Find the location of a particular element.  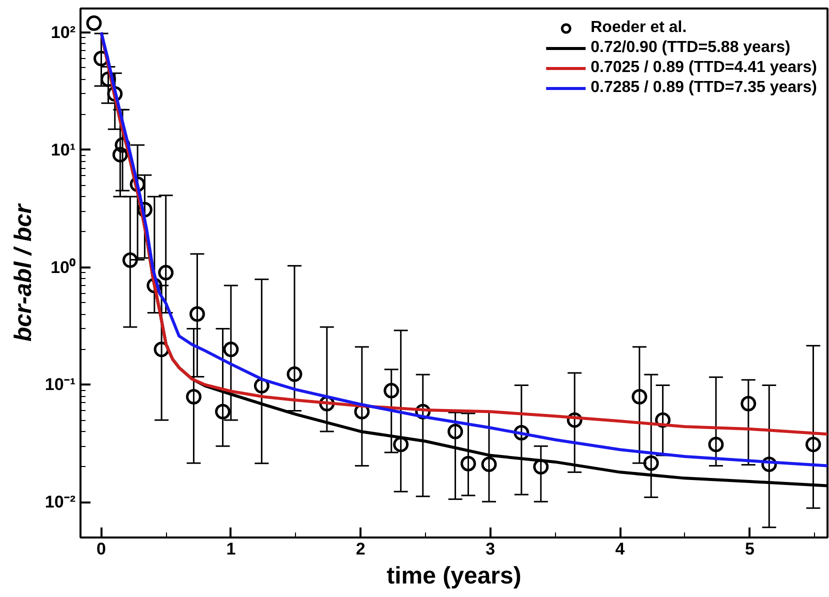

legend-label: 0.7025 / 0.89 (TTD=4.41 years) is located at coordinates (703, 68).